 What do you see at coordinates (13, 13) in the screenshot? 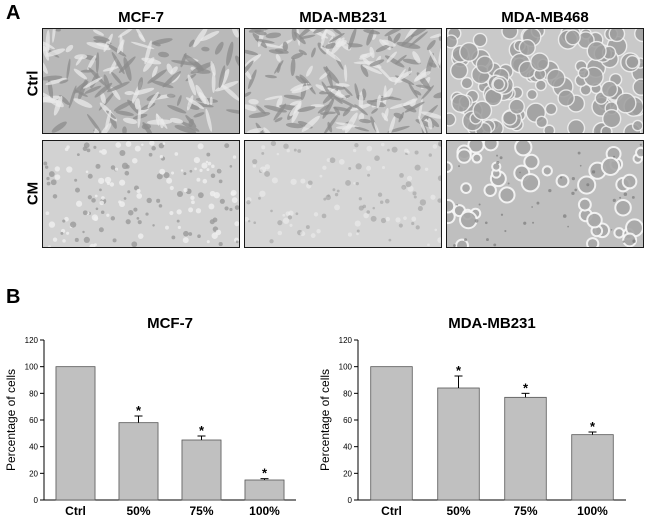
I see `panel-a-letter: A` at bounding box center [13, 13].